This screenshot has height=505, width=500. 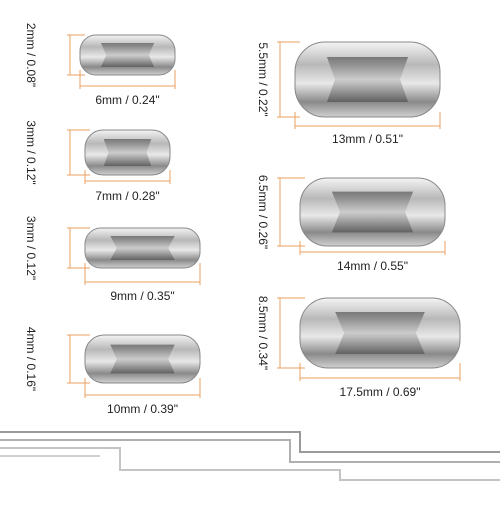 What do you see at coordinates (97, 161) in the screenshot?
I see `item: 3mm / 0.12" 7mm / 0.28"` at bounding box center [97, 161].